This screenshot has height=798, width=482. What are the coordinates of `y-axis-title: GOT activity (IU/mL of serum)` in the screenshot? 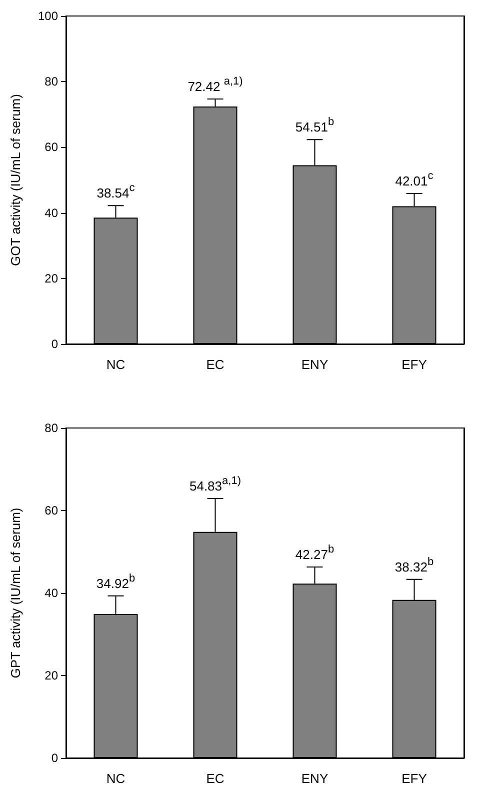 It's located at (15, 180).